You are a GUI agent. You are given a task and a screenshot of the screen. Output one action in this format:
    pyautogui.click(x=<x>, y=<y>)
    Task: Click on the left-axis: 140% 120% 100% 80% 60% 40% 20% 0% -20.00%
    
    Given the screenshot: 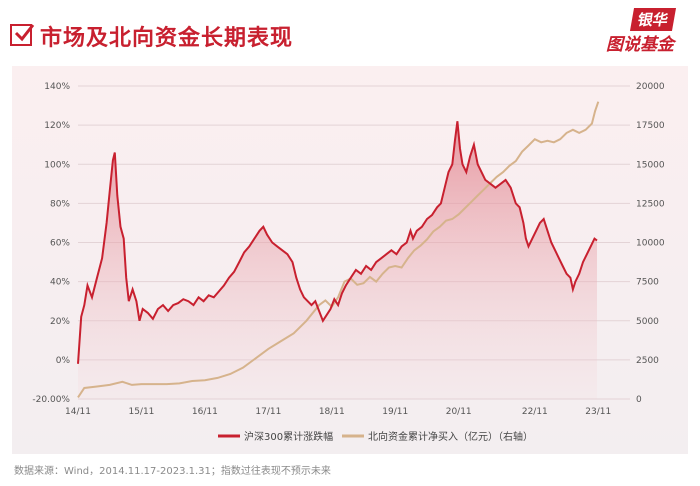 What is the action you would take?
    pyautogui.click(x=51, y=243)
    